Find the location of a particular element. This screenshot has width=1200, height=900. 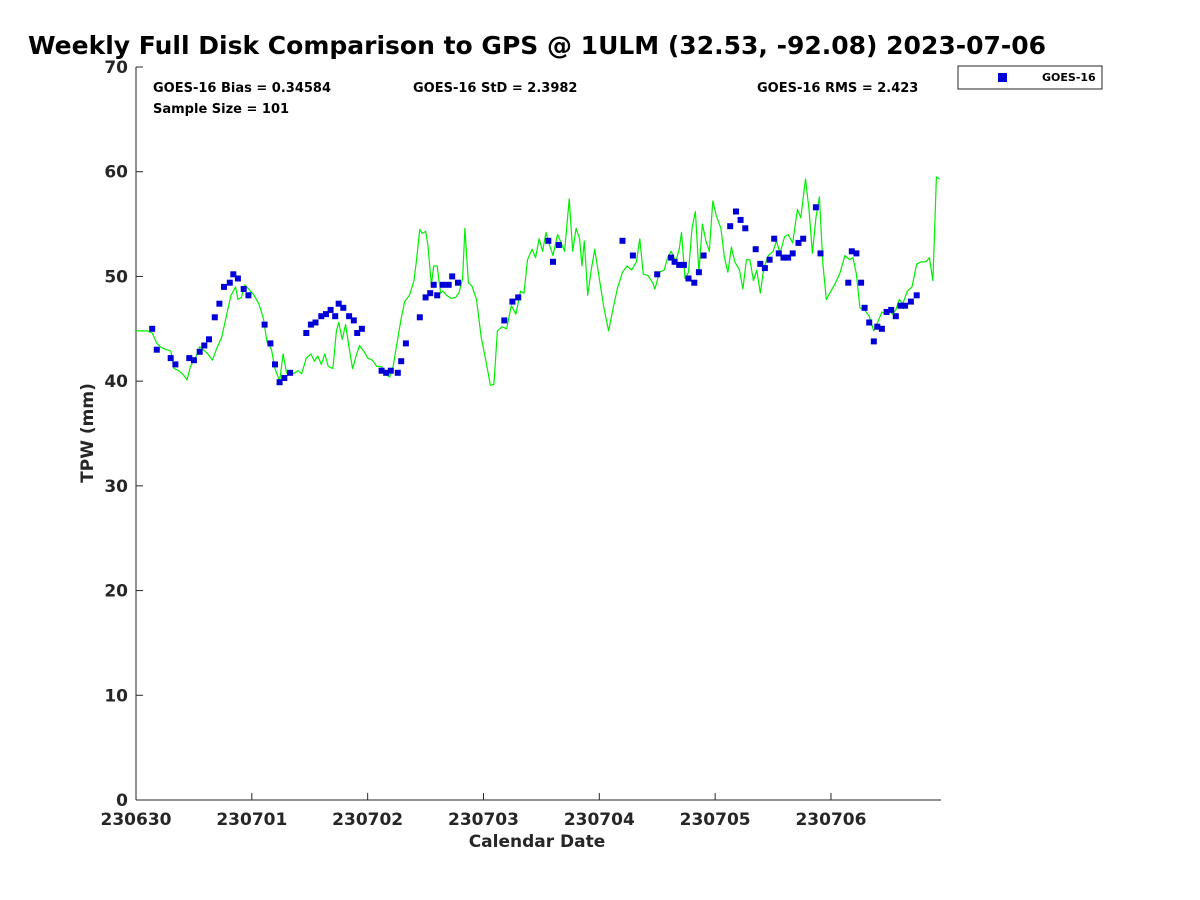

y-tick-label: 30 is located at coordinates (116, 487).